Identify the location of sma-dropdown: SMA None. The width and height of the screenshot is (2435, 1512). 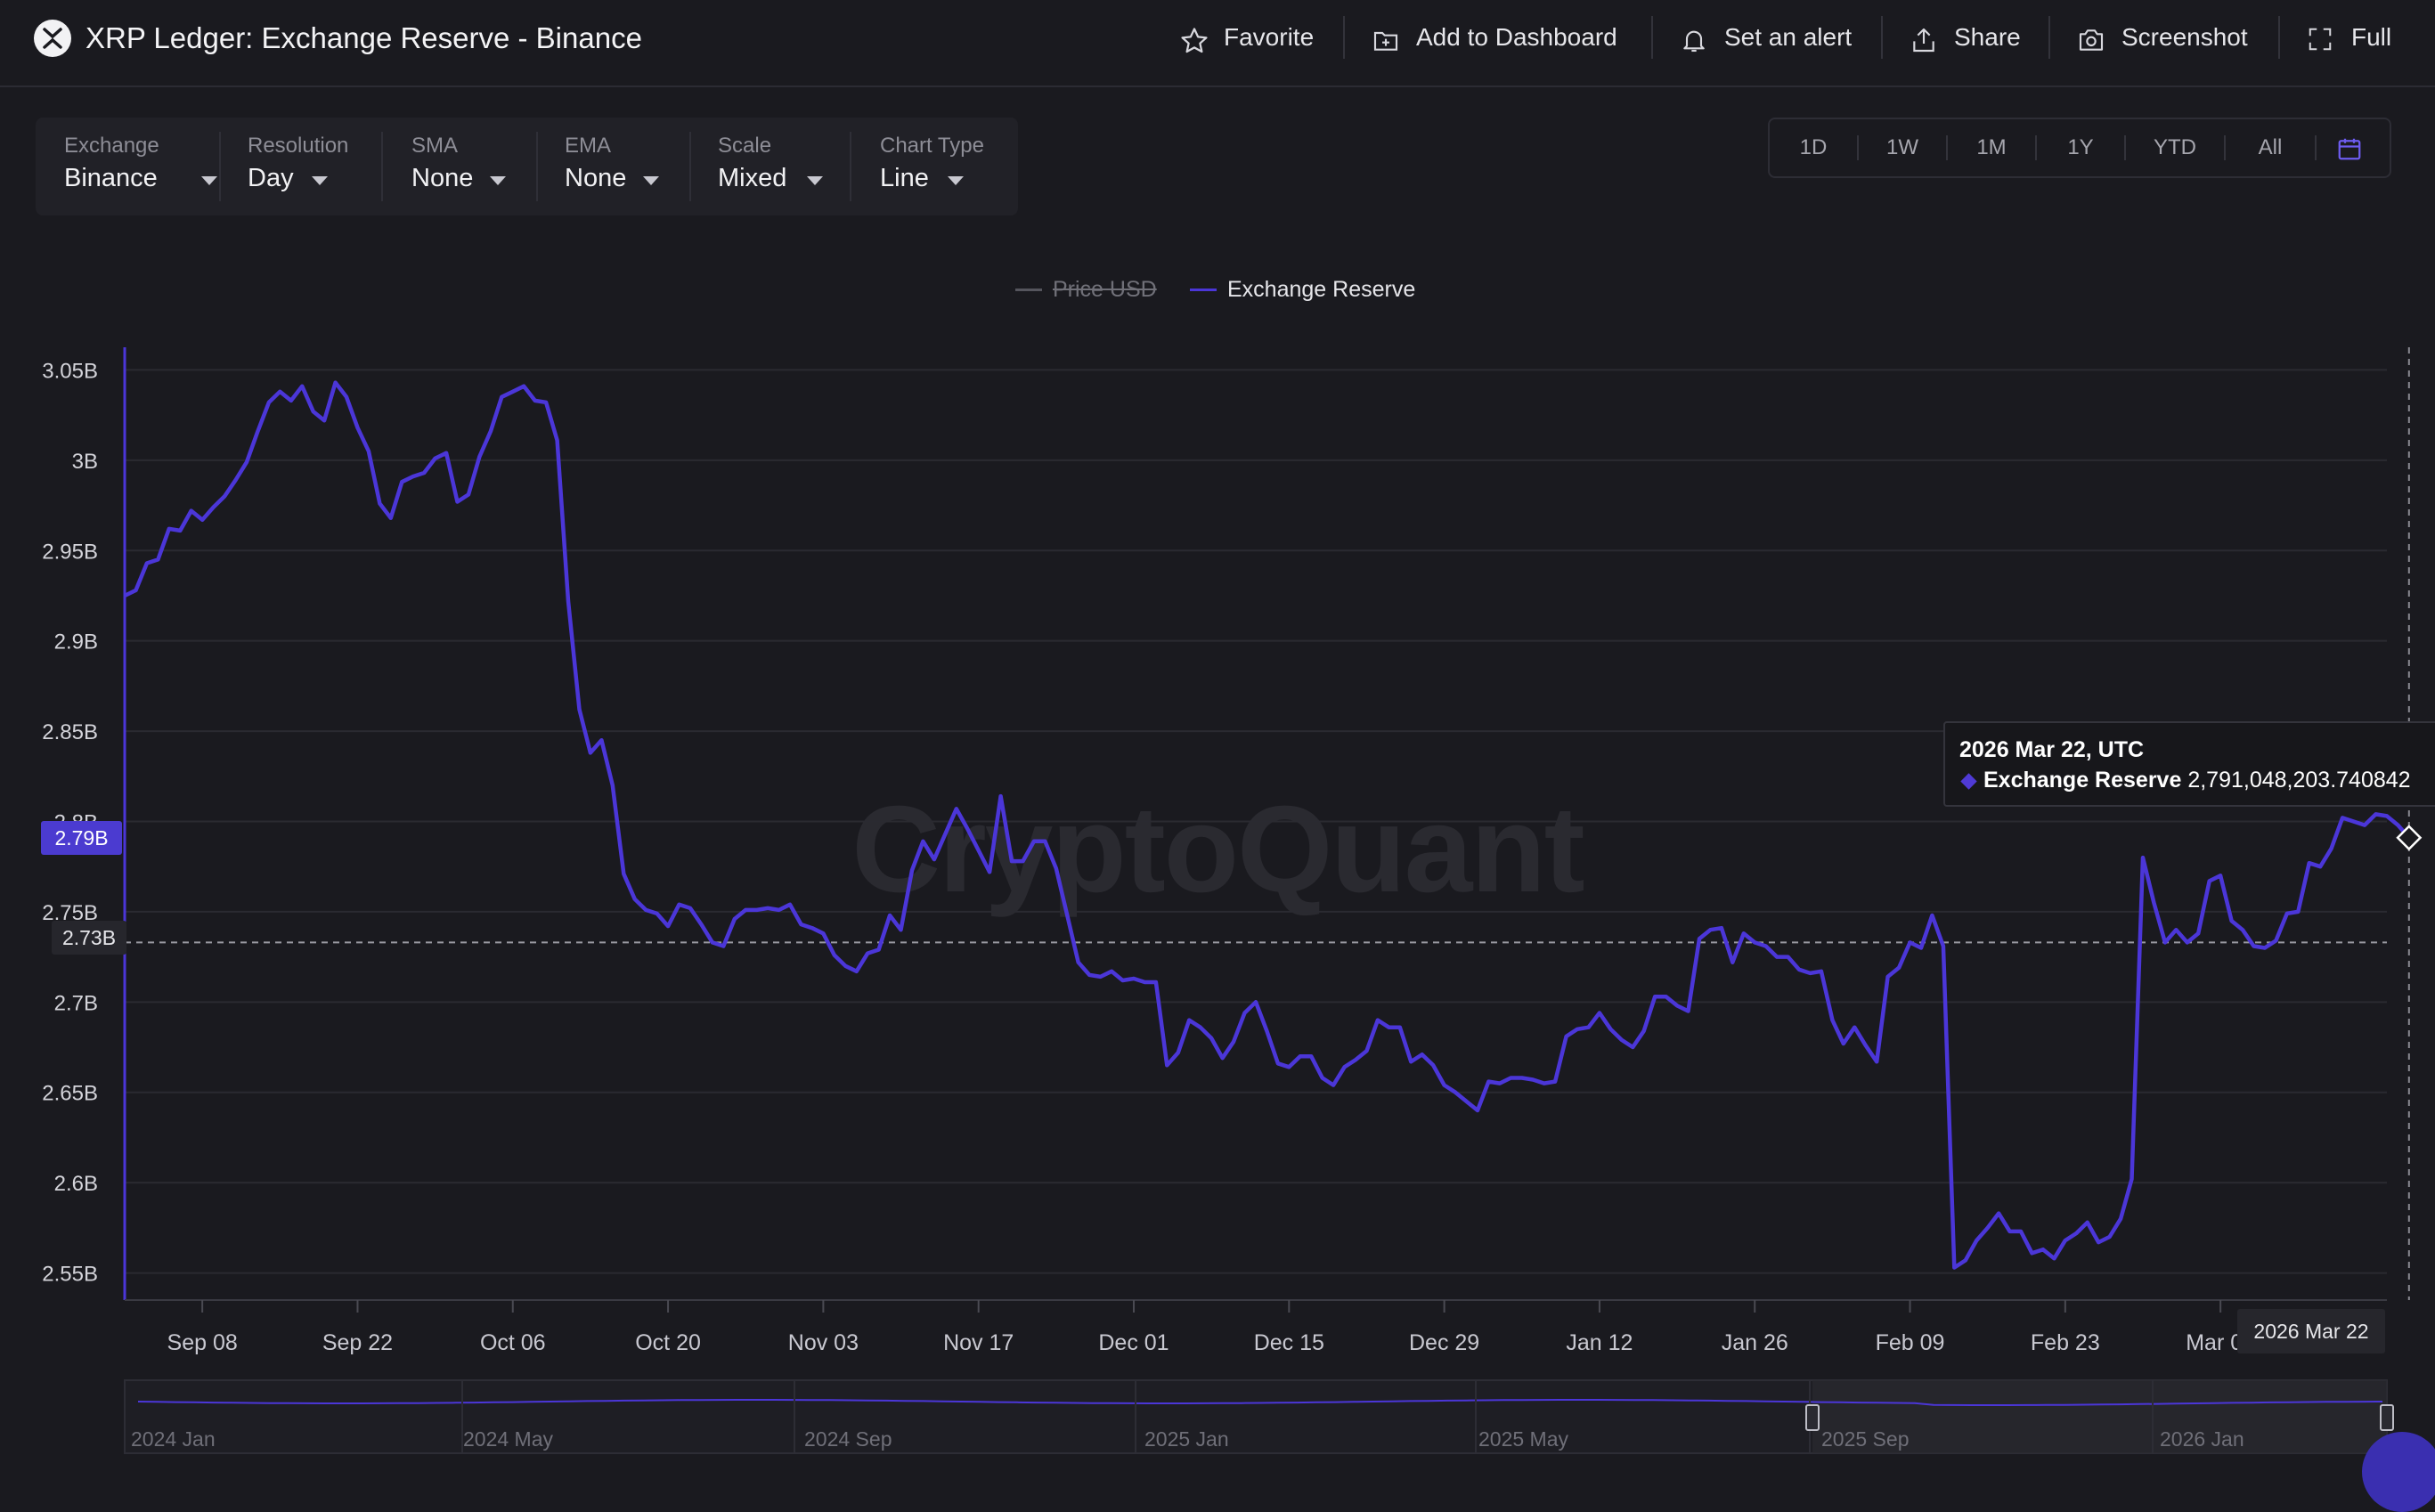
(473, 166).